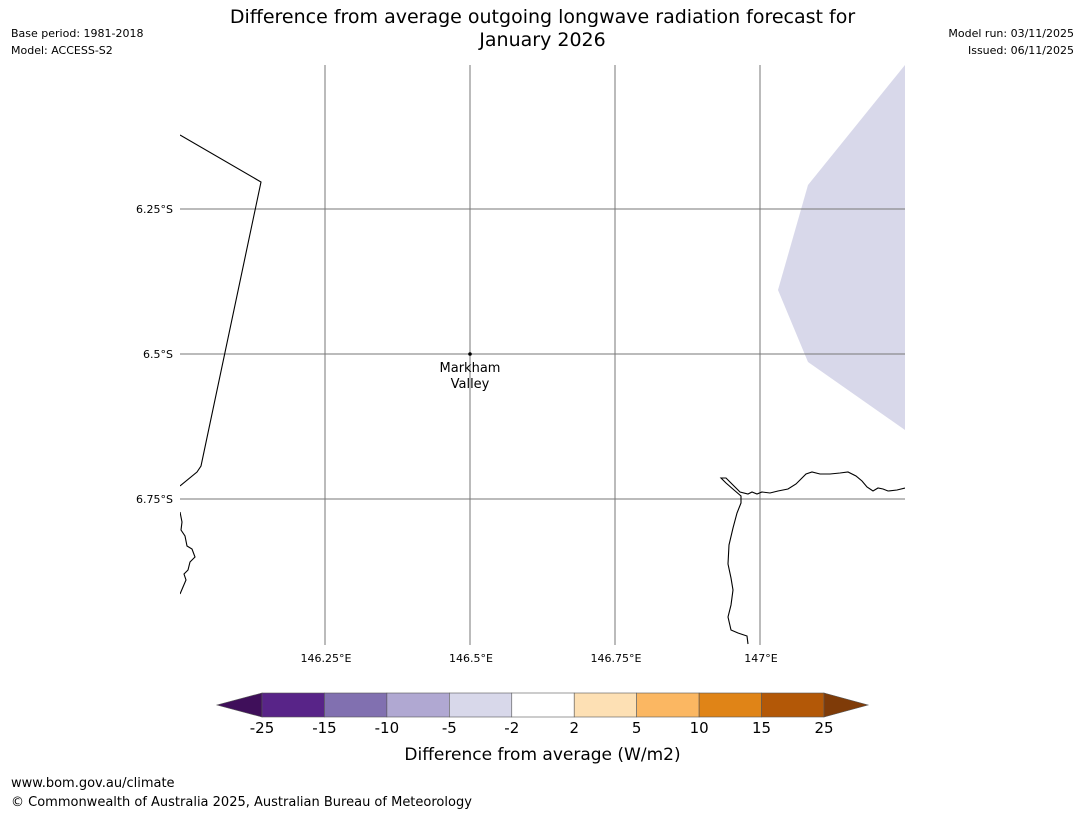 This screenshot has height=816, width=1085. I want to click on lat-label-6-75: 6.75°S, so click(154, 499).